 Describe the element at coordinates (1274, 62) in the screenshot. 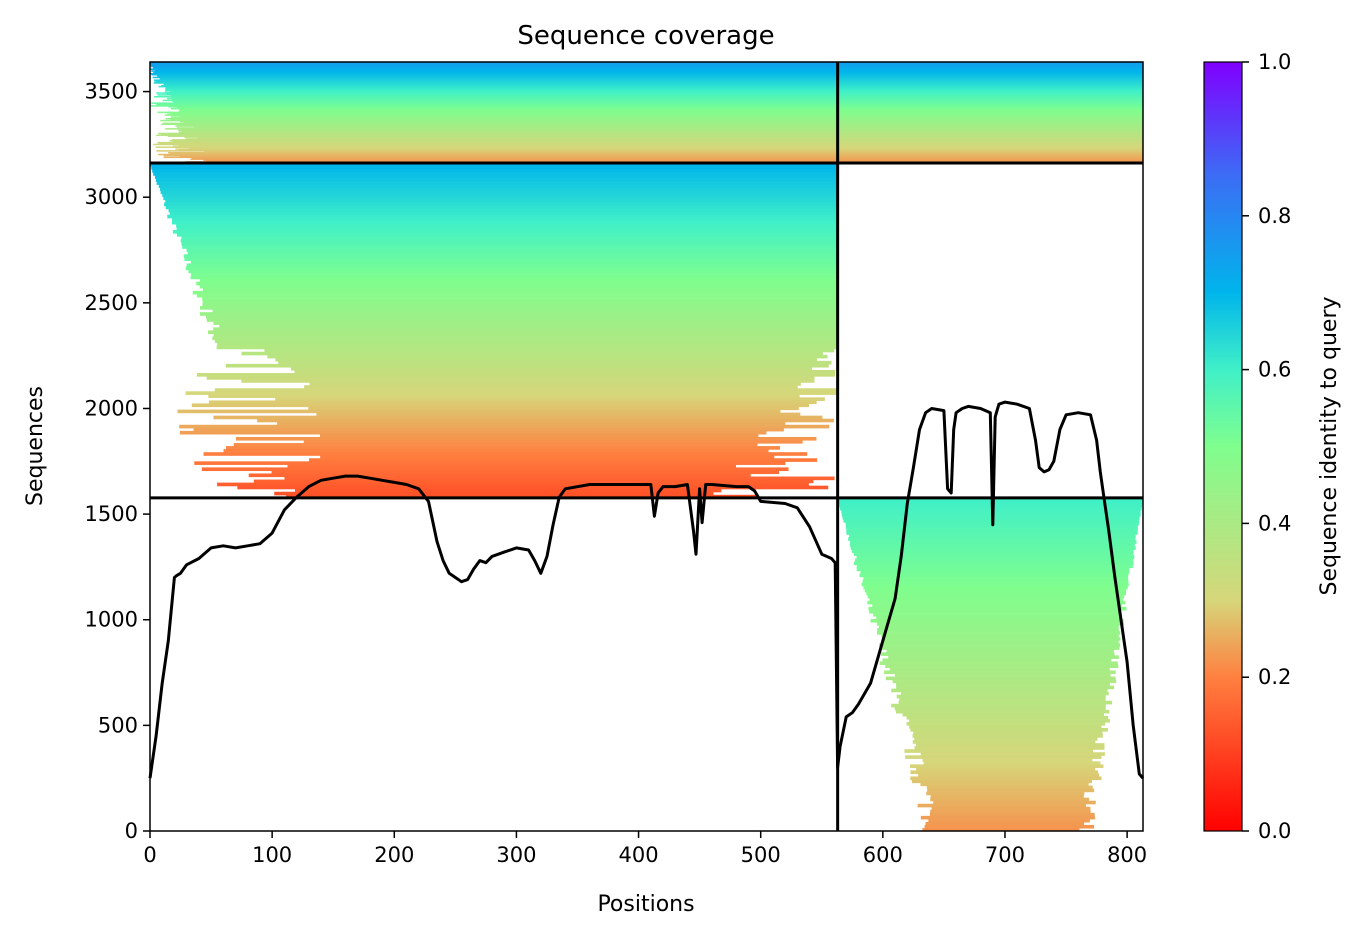

I see `colorbar-tick-label: 1.0` at that location.